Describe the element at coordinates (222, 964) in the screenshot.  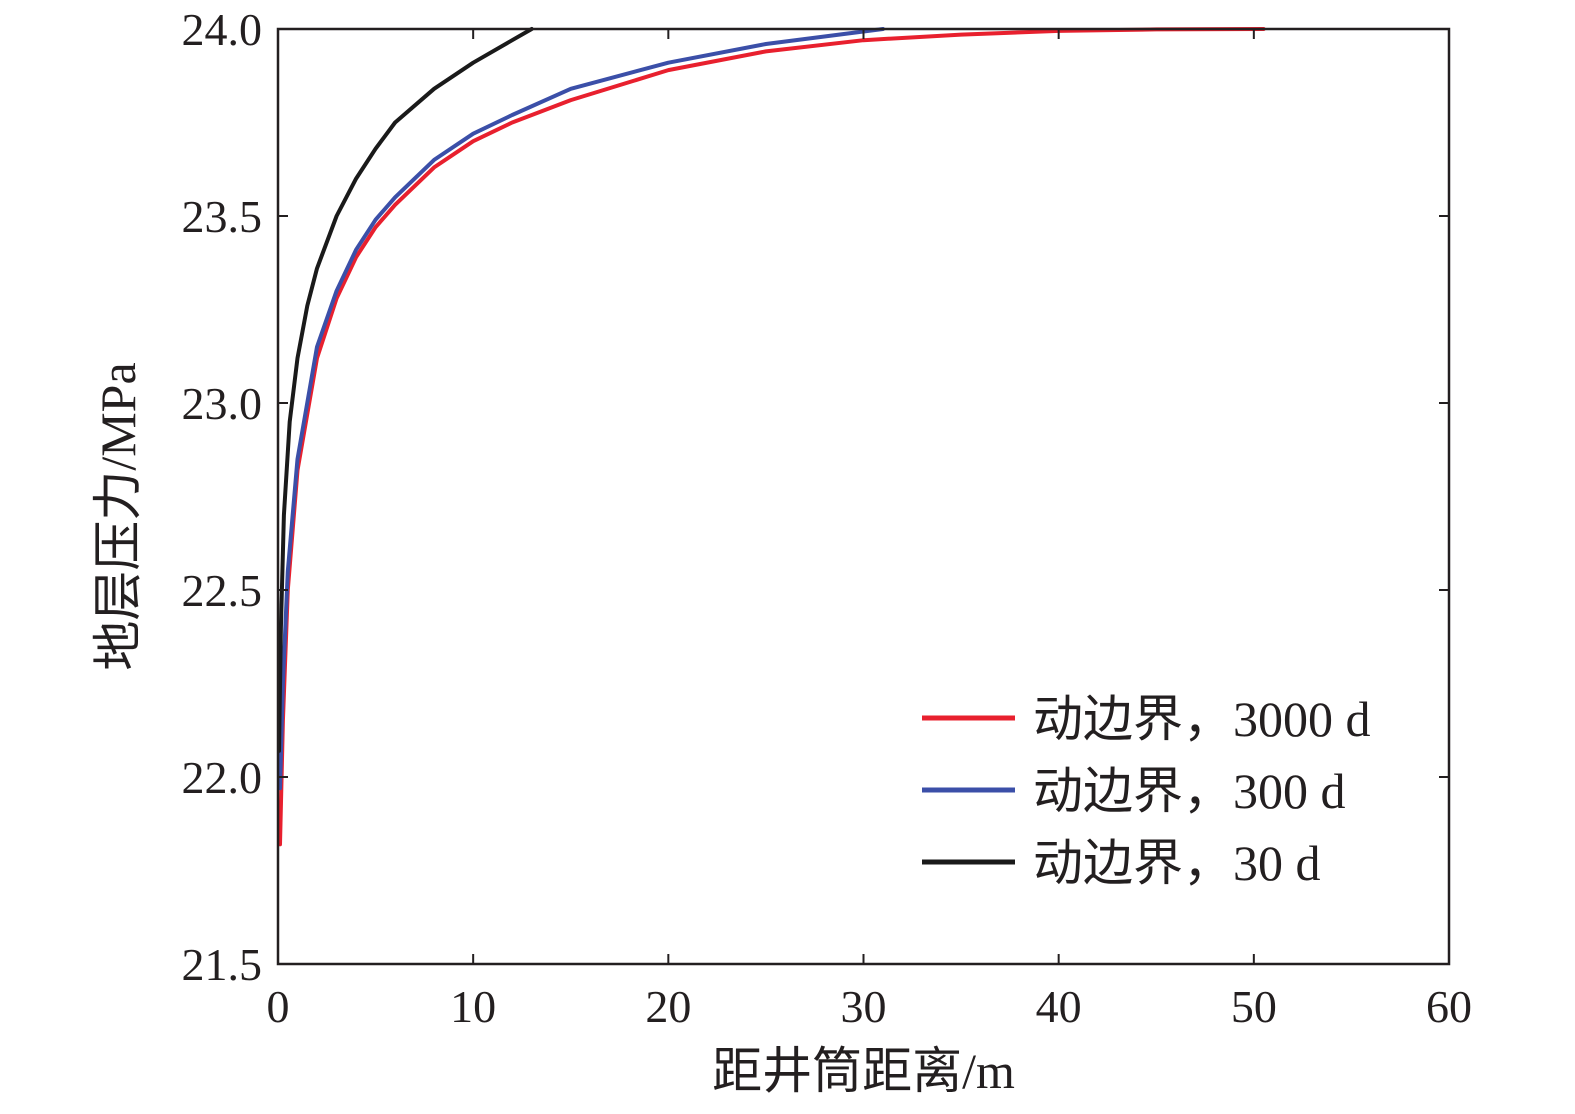
I see `y-tick-label-0: 21.5` at that location.